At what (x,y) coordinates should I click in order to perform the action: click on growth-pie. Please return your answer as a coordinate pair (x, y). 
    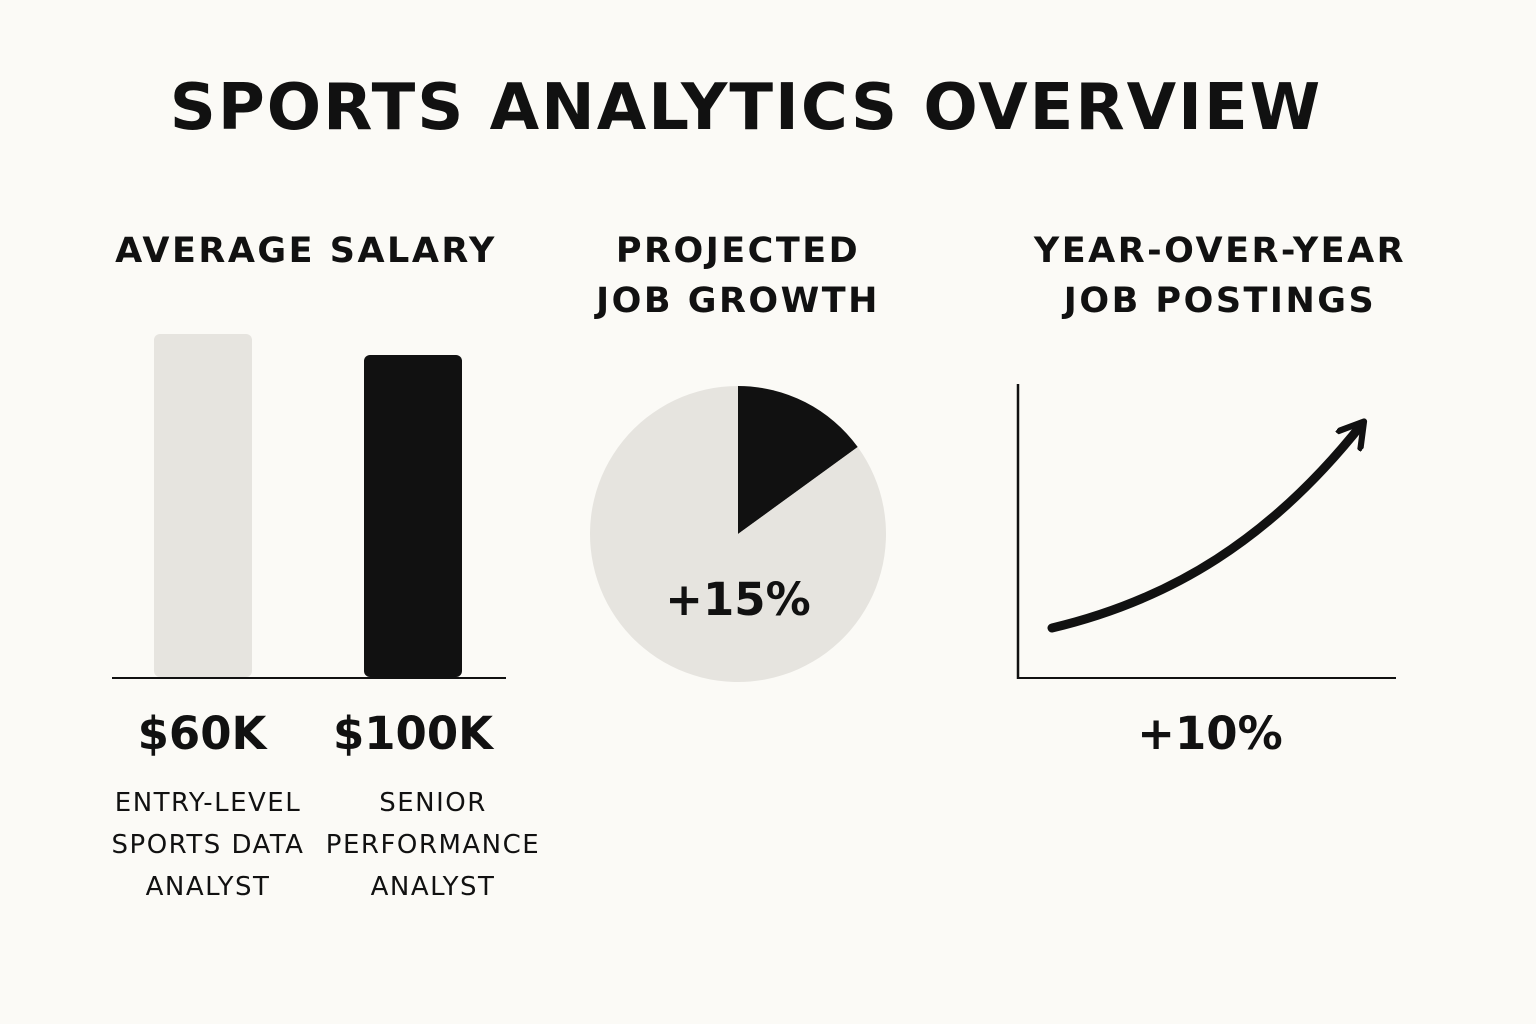
    Looking at the image, I should click on (738, 534).